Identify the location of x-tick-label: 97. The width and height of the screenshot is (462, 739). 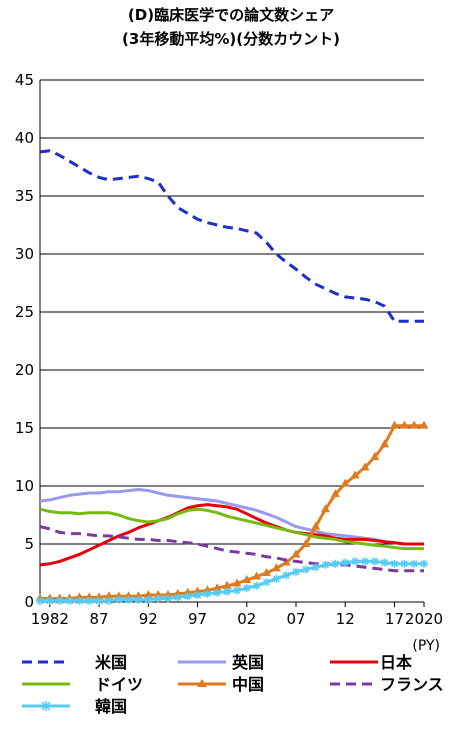
(197, 619).